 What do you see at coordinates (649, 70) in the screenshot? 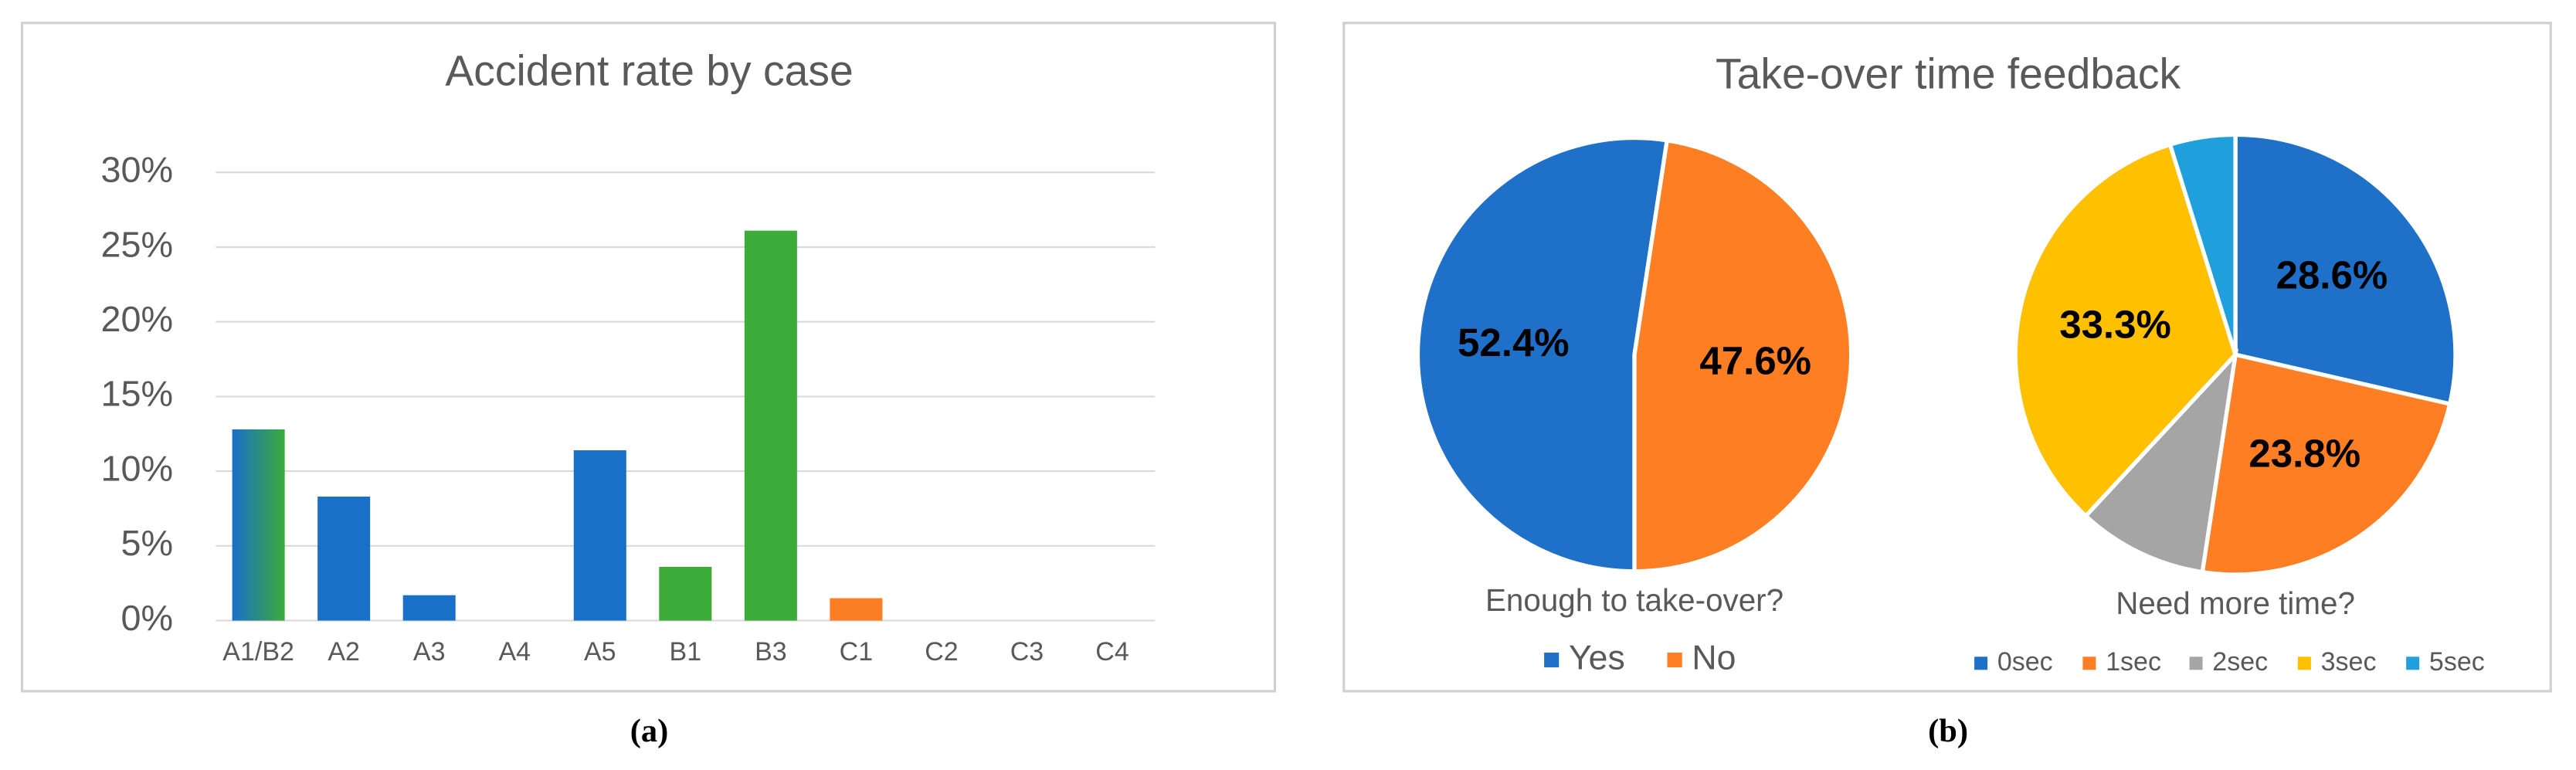
I see `chart-title: Accident rate by case` at bounding box center [649, 70].